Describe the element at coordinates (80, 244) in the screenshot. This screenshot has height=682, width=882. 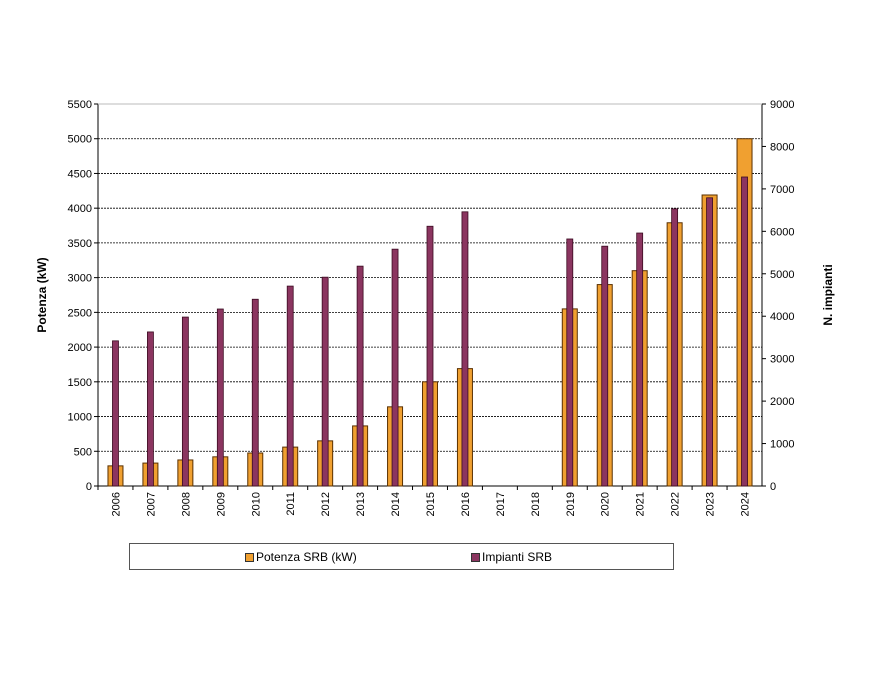
I see `y-tick-label: 3500` at that location.